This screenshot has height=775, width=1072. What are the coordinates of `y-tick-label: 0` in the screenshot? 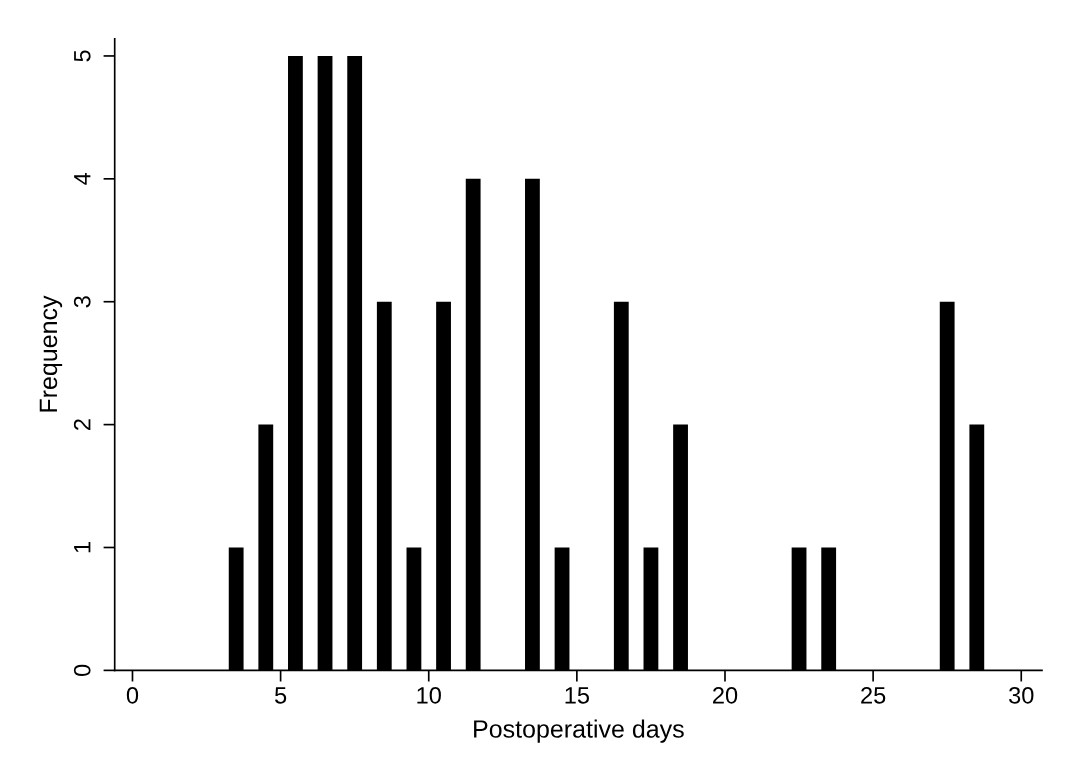 It's located at (82, 670).